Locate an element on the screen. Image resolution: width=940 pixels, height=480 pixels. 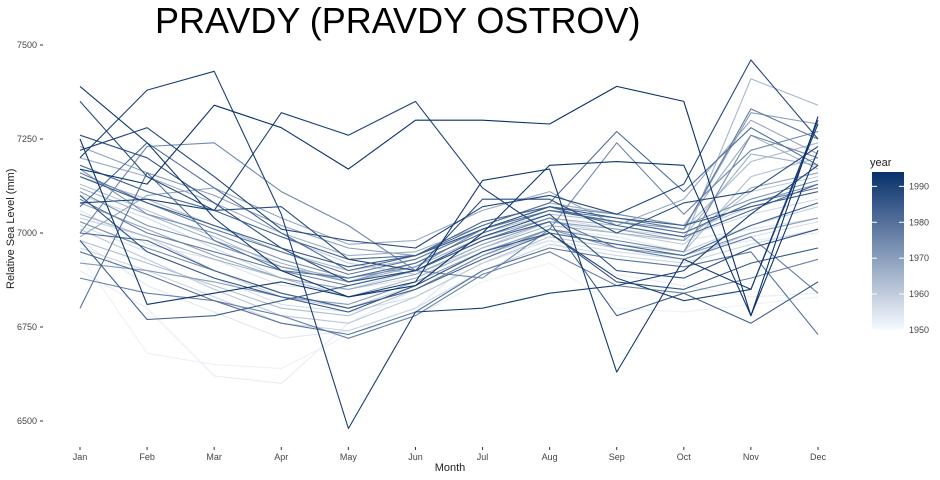
legend-tick-label: 1950 is located at coordinates (919, 330).